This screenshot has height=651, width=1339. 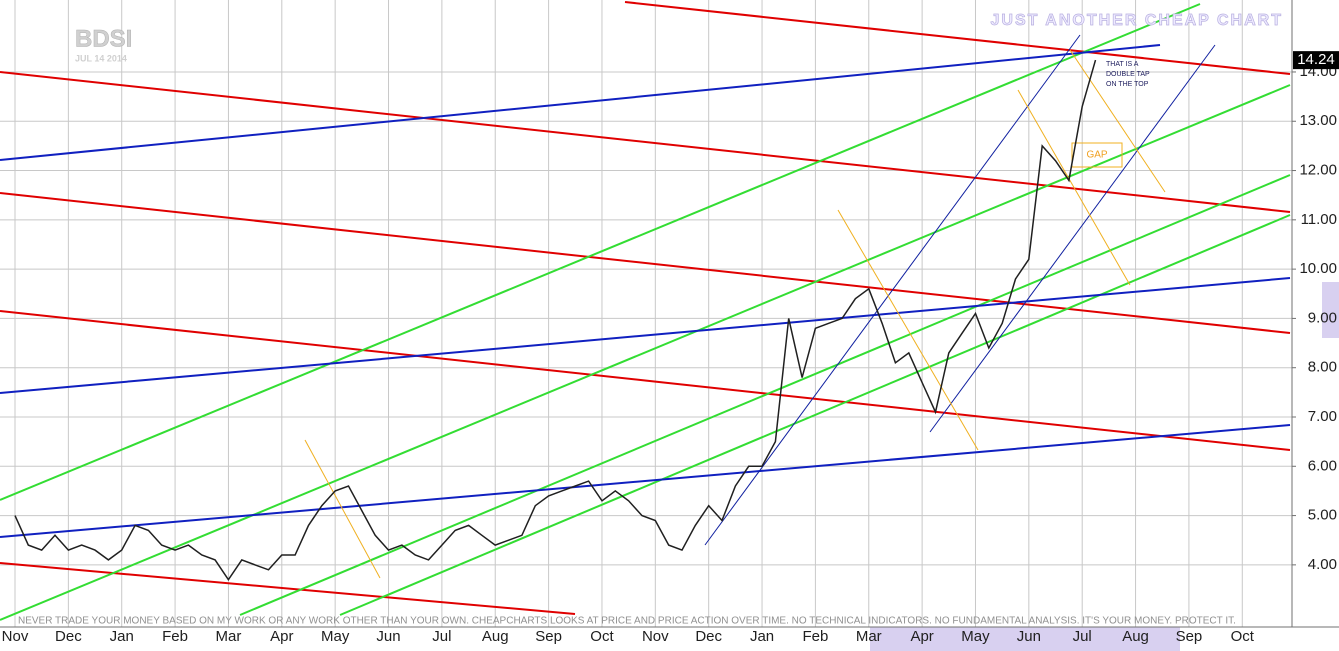 I want to click on gap-label: GAP, so click(x=1096, y=155).